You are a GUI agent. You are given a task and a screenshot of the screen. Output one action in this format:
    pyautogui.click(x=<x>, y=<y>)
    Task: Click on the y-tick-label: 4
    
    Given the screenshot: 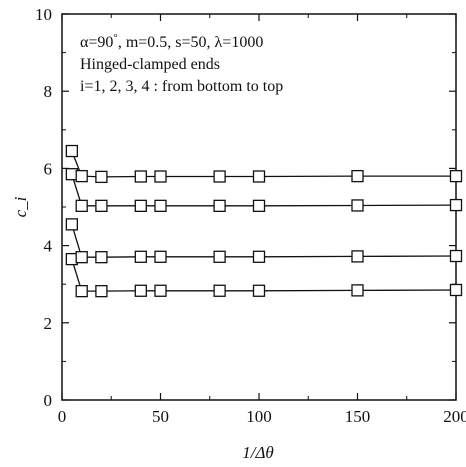 What is the action you would take?
    pyautogui.click(x=48, y=246)
    